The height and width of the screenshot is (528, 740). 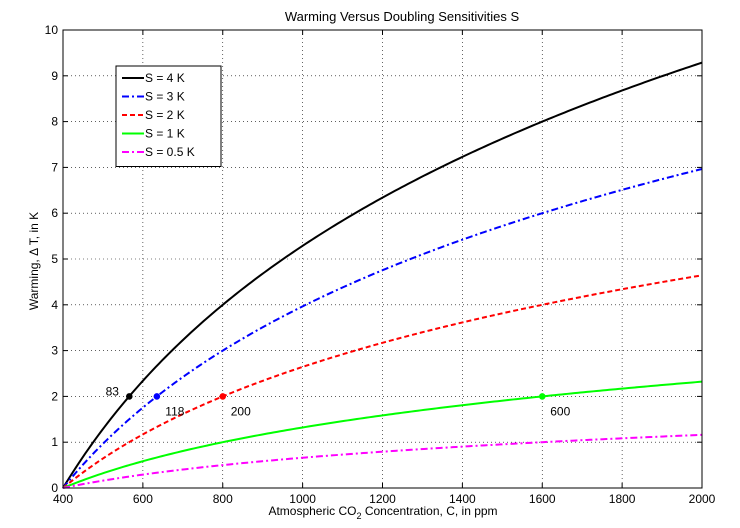 I want to click on y-tick-label: 6, so click(x=54, y=213).